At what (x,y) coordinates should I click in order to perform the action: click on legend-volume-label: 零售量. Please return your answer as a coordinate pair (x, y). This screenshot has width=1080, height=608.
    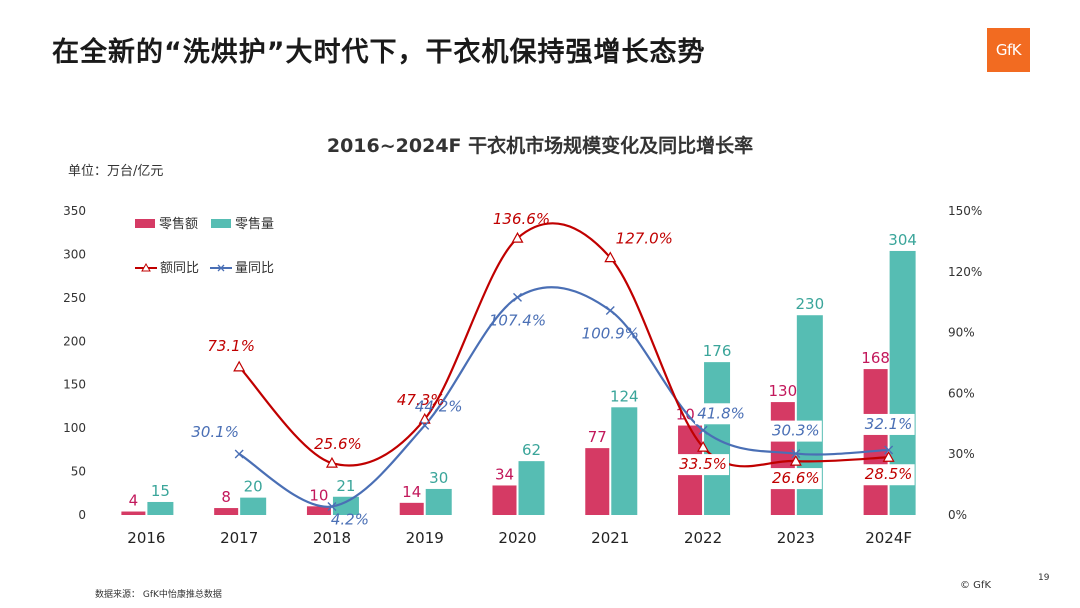
    Looking at the image, I should click on (254, 224).